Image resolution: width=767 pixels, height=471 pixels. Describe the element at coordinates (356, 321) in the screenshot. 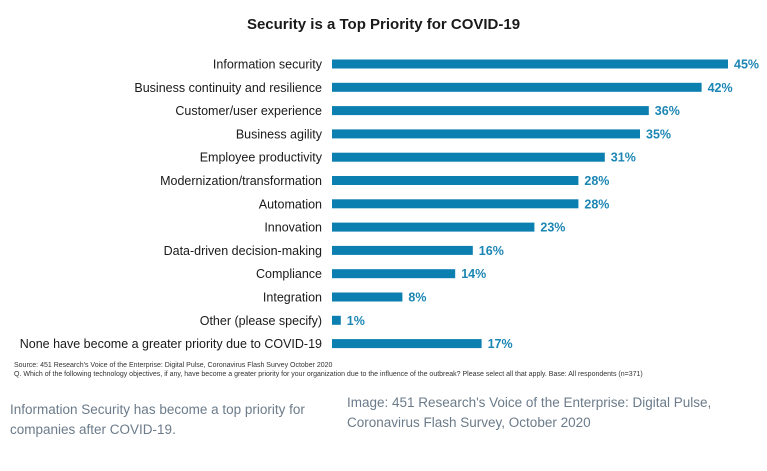

I see `value-label: 1%` at that location.